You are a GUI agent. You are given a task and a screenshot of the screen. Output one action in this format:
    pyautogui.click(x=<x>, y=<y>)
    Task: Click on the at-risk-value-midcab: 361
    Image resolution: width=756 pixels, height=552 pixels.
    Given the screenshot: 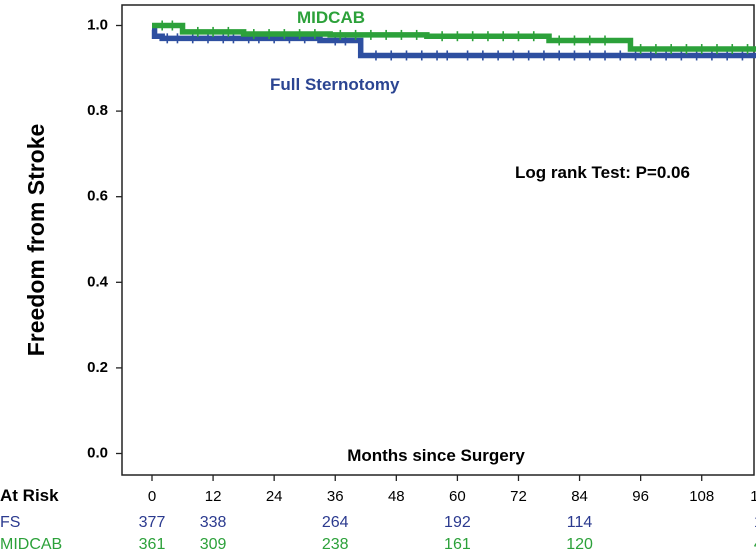 What is the action you would take?
    pyautogui.click(x=152, y=544)
    